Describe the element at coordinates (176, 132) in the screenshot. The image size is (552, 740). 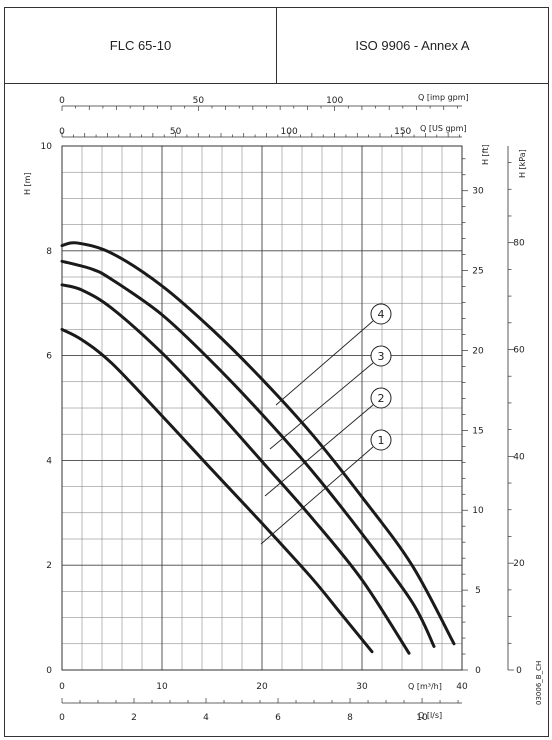
I see `tick-label-x-us: 50` at that location.